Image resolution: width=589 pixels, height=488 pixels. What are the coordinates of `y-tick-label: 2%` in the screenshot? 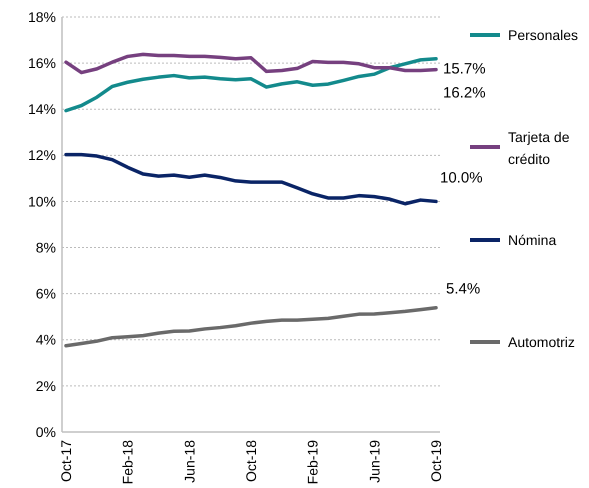 It's located at (46, 386).